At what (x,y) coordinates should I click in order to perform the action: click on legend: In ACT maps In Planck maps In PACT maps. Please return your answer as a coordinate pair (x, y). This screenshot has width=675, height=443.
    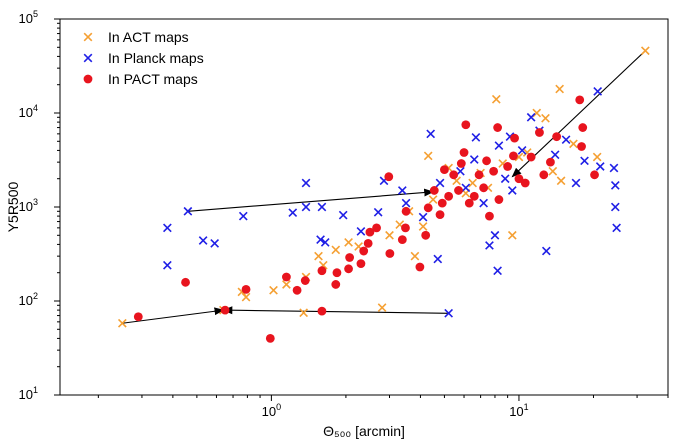
    Looking at the image, I should click on (143, 58).